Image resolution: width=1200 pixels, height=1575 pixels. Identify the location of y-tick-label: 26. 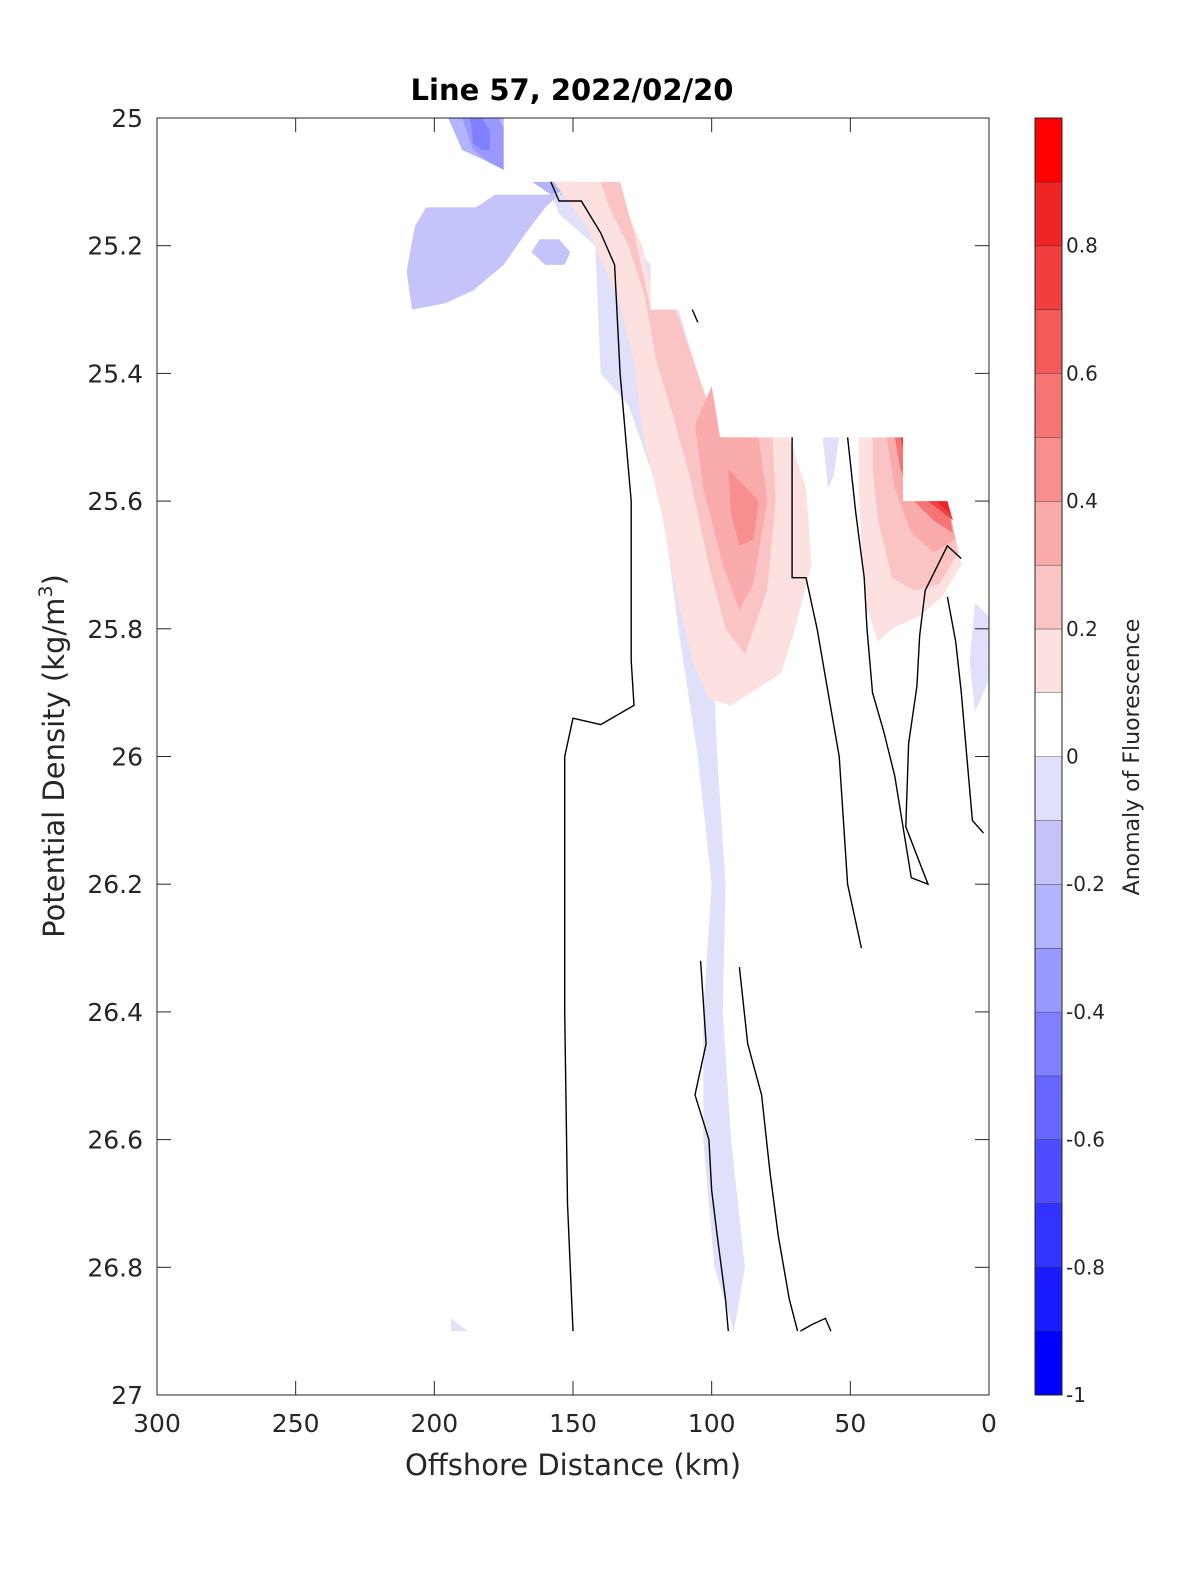
(127, 757).